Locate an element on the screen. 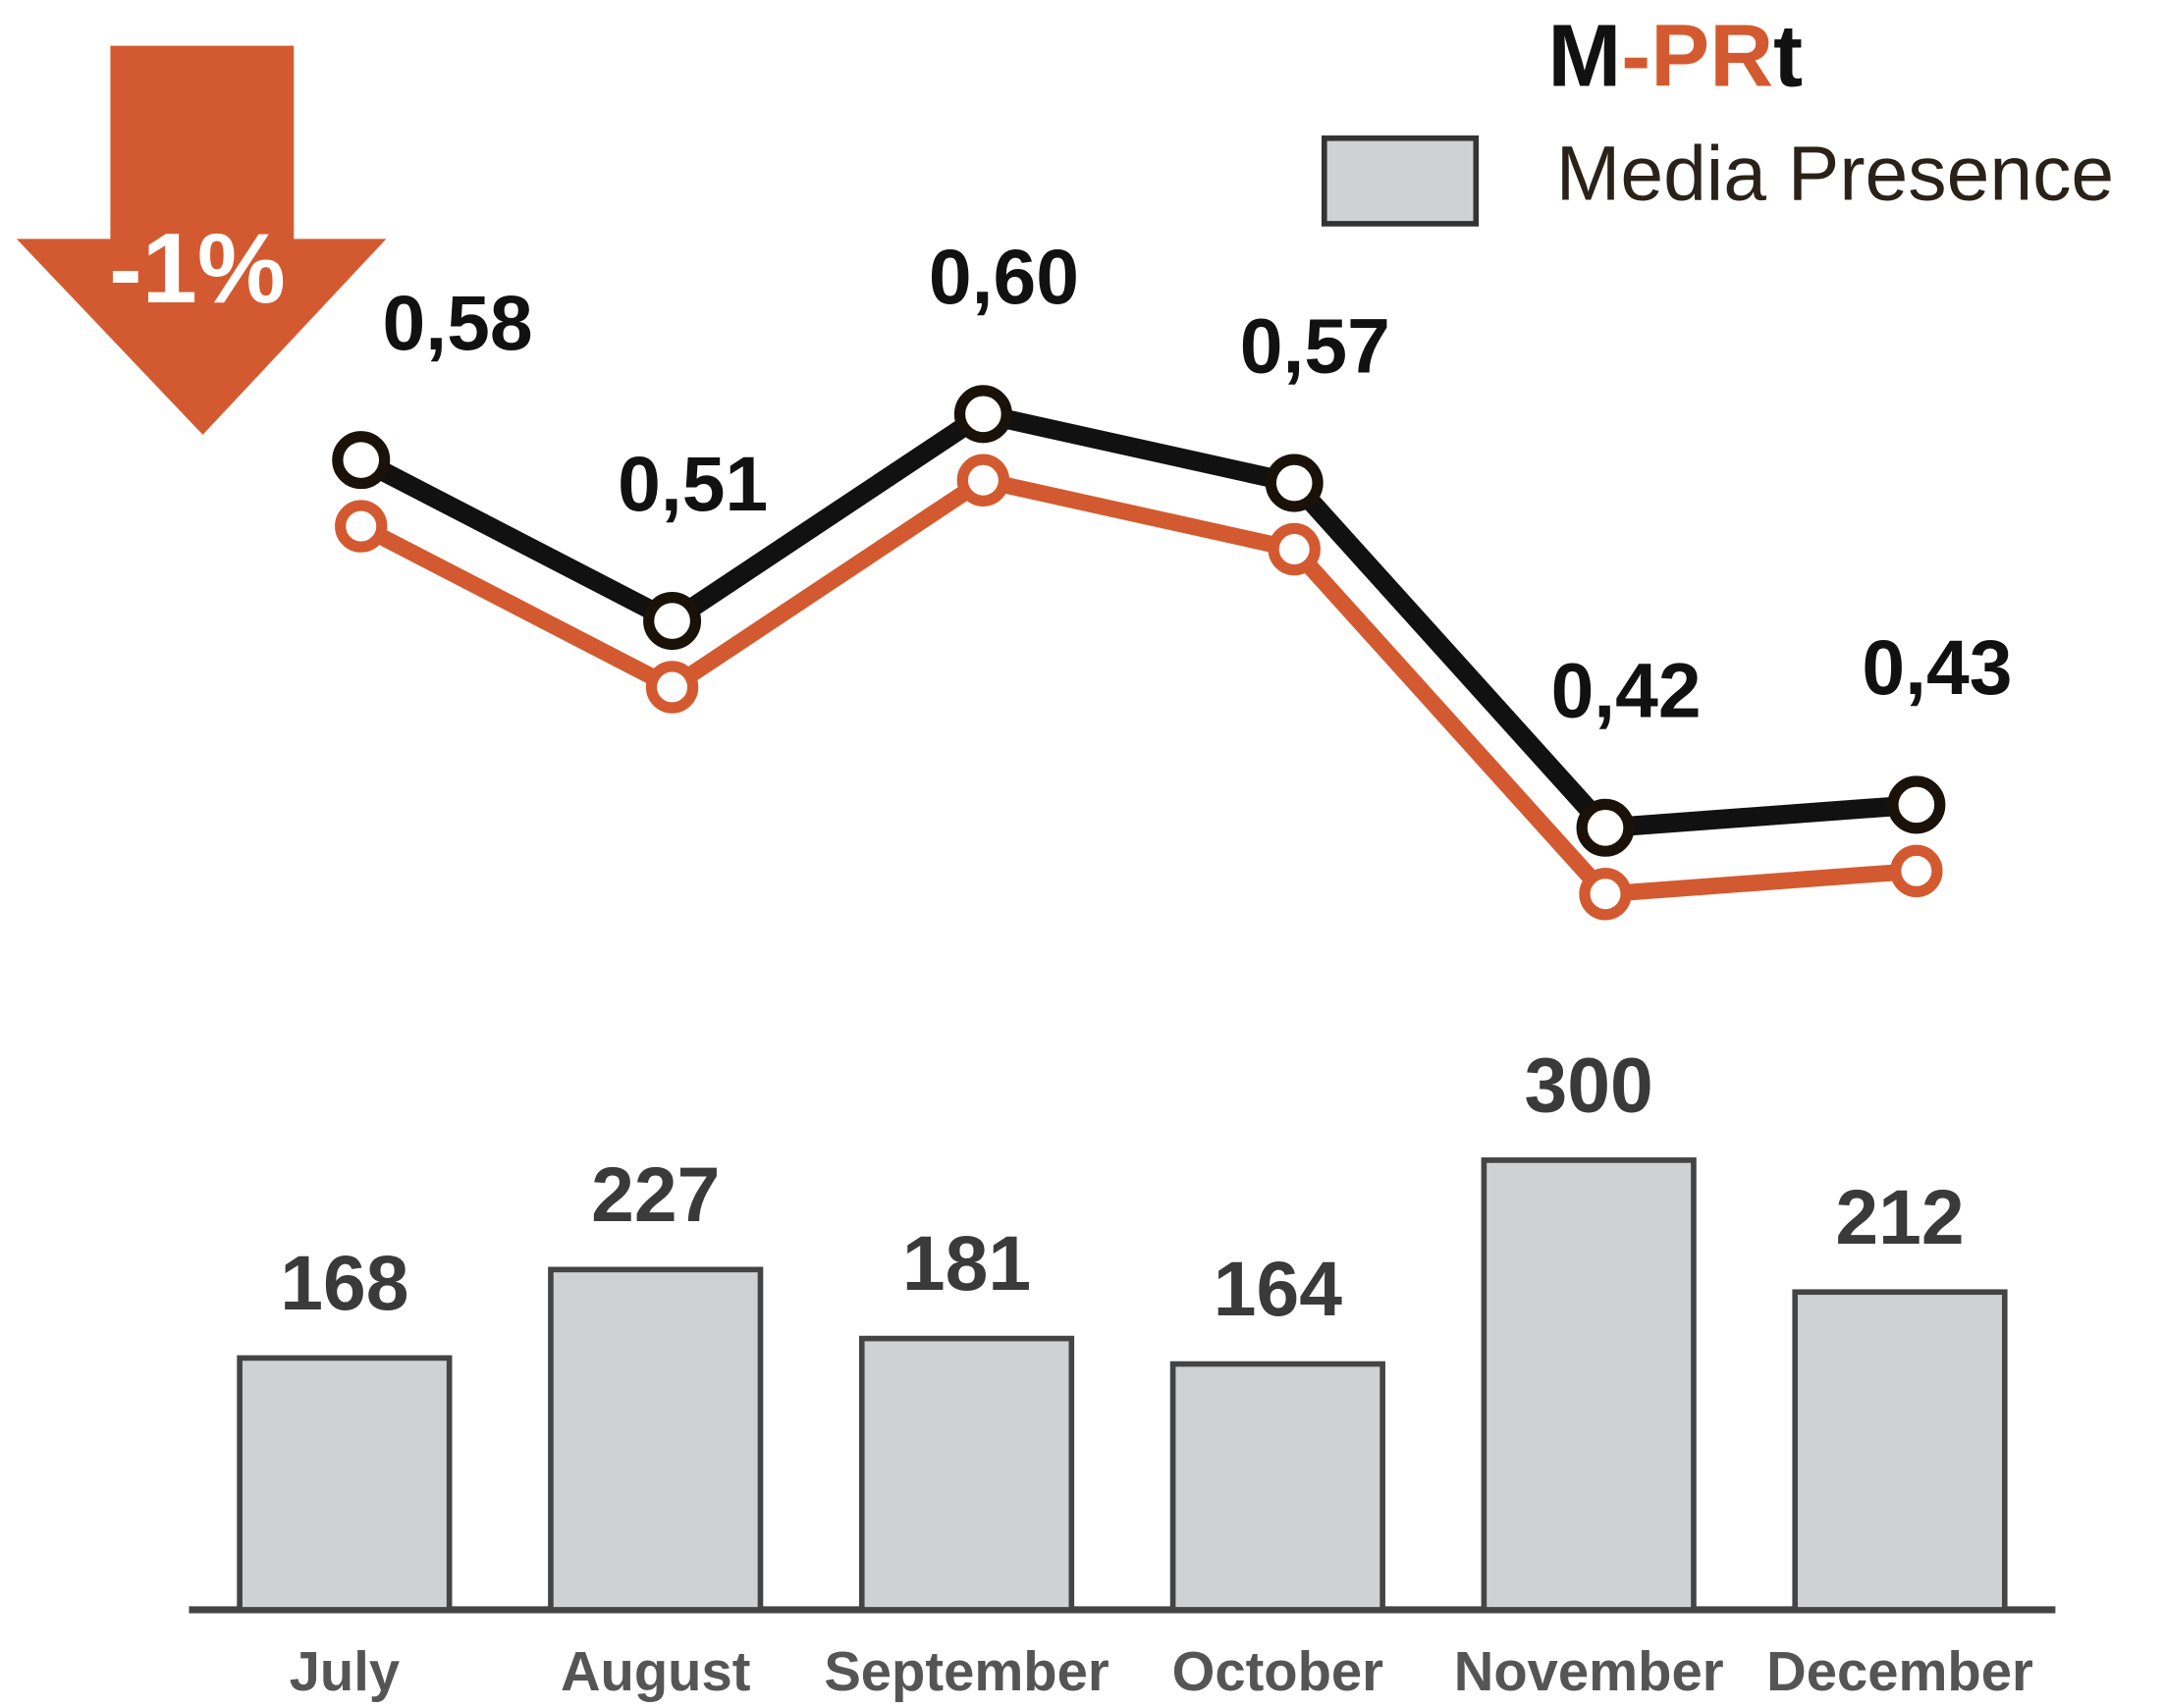 This screenshot has height=1708, width=2163. legend-title: M-PRt is located at coordinates (1675, 56).